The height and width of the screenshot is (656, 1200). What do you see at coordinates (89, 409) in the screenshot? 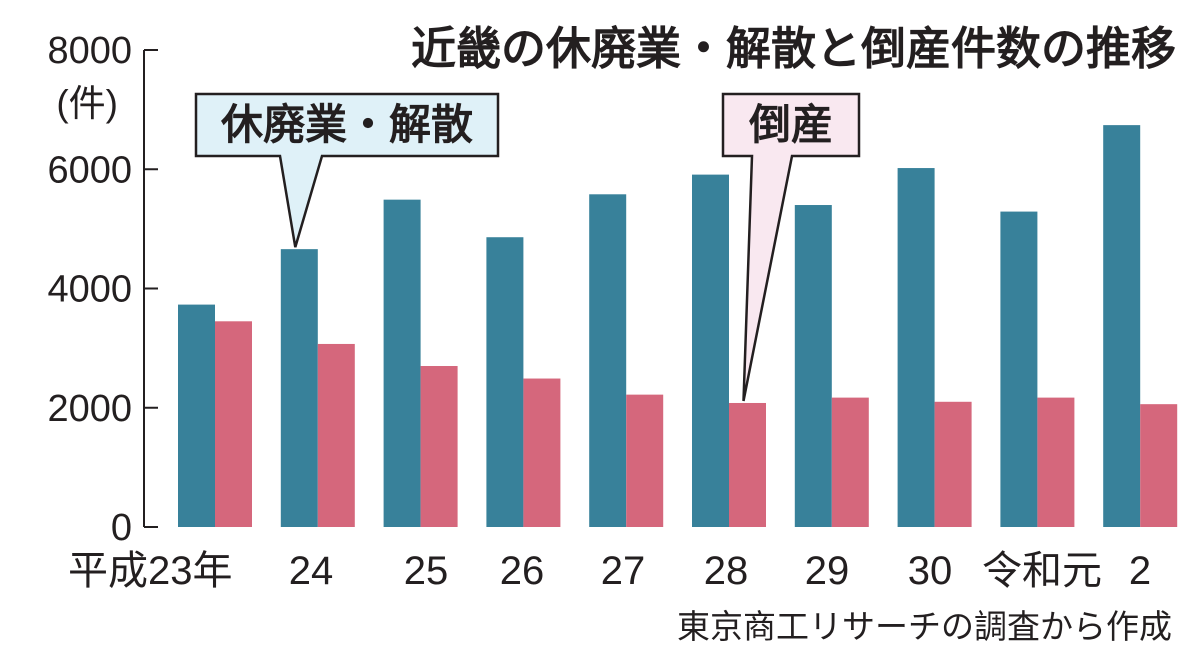
I see `y-tick-label: 2000` at bounding box center [89, 409].